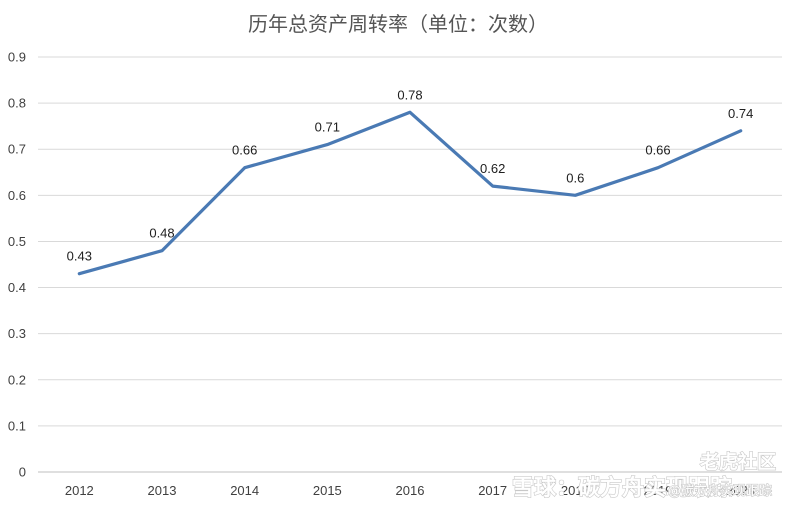 This screenshot has height=508, width=800. What do you see at coordinates (492, 168) in the screenshot?
I see `data-label: 0.62` at bounding box center [492, 168].